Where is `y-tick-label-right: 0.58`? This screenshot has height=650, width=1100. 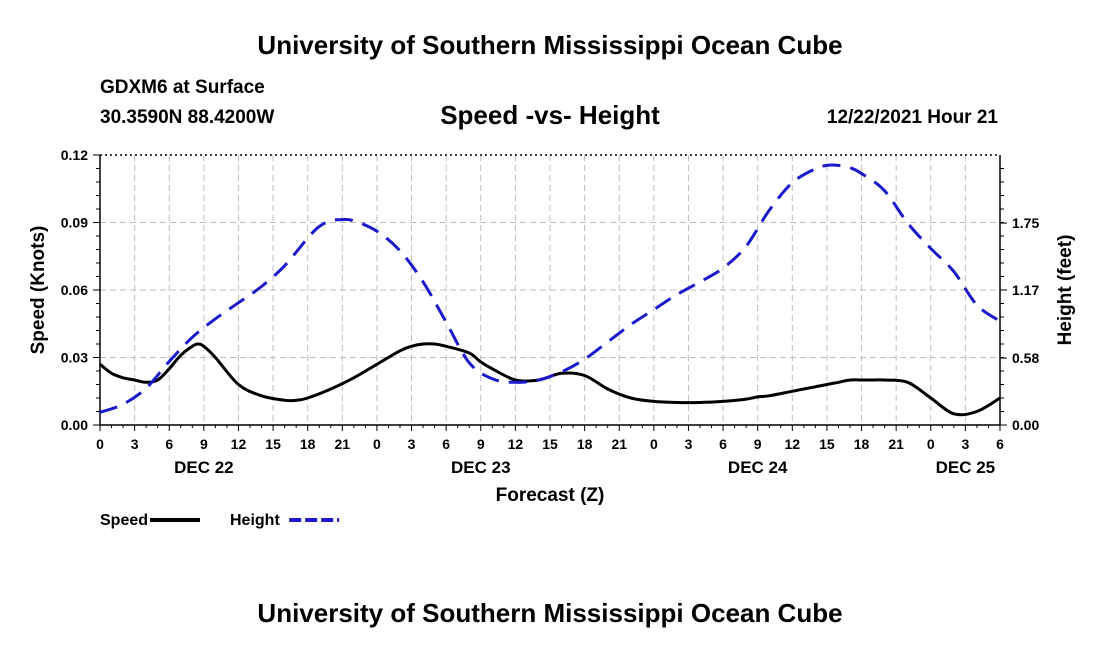 y-tick-label-right: 0.58 is located at coordinates (1025, 358).